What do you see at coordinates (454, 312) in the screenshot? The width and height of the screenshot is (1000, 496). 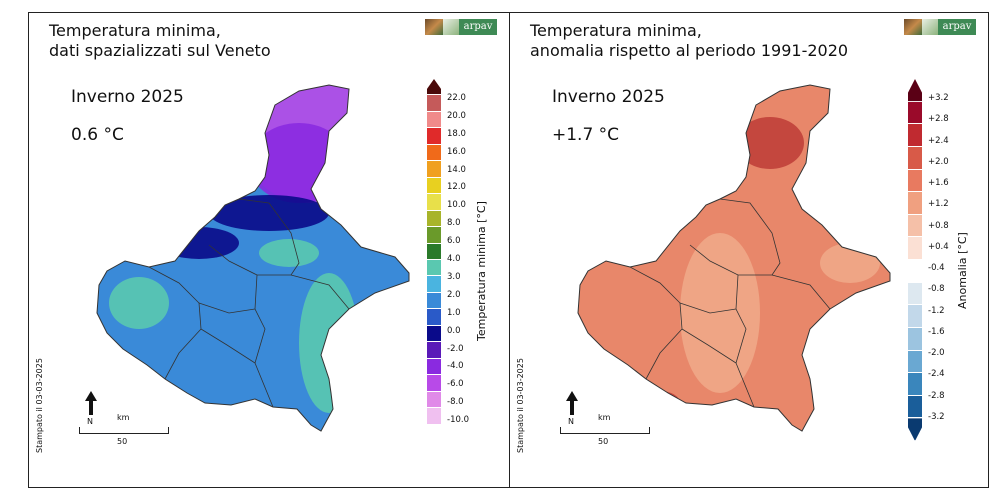 I see `colorbar-tick-label: 1.0` at bounding box center [454, 312].